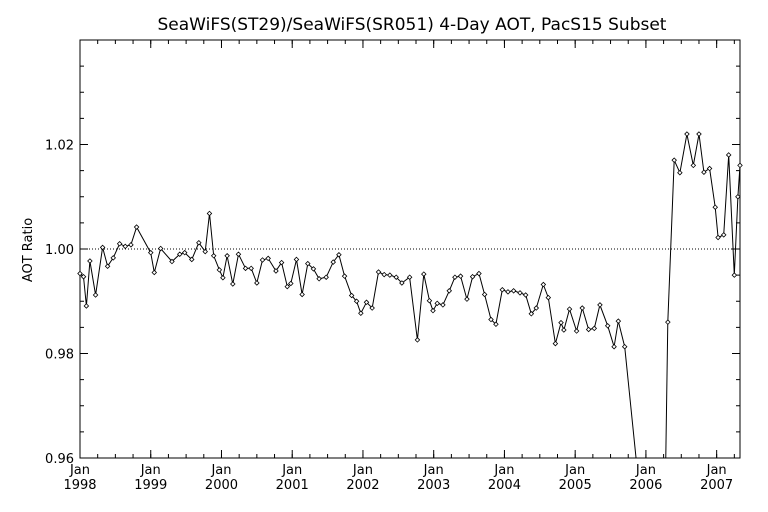 This screenshot has height=512, width=768. I want to click on x-tick-year: 2002, so click(362, 485).